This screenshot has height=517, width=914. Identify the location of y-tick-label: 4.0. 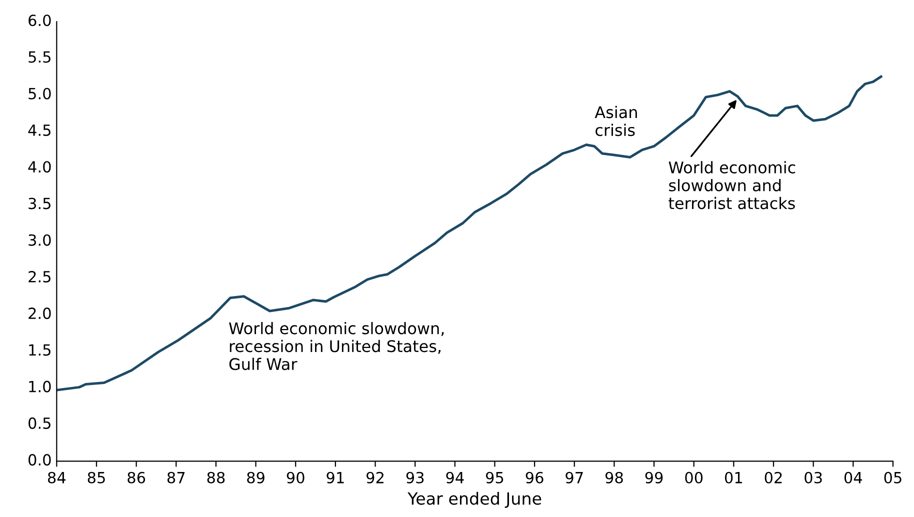
(39, 167).